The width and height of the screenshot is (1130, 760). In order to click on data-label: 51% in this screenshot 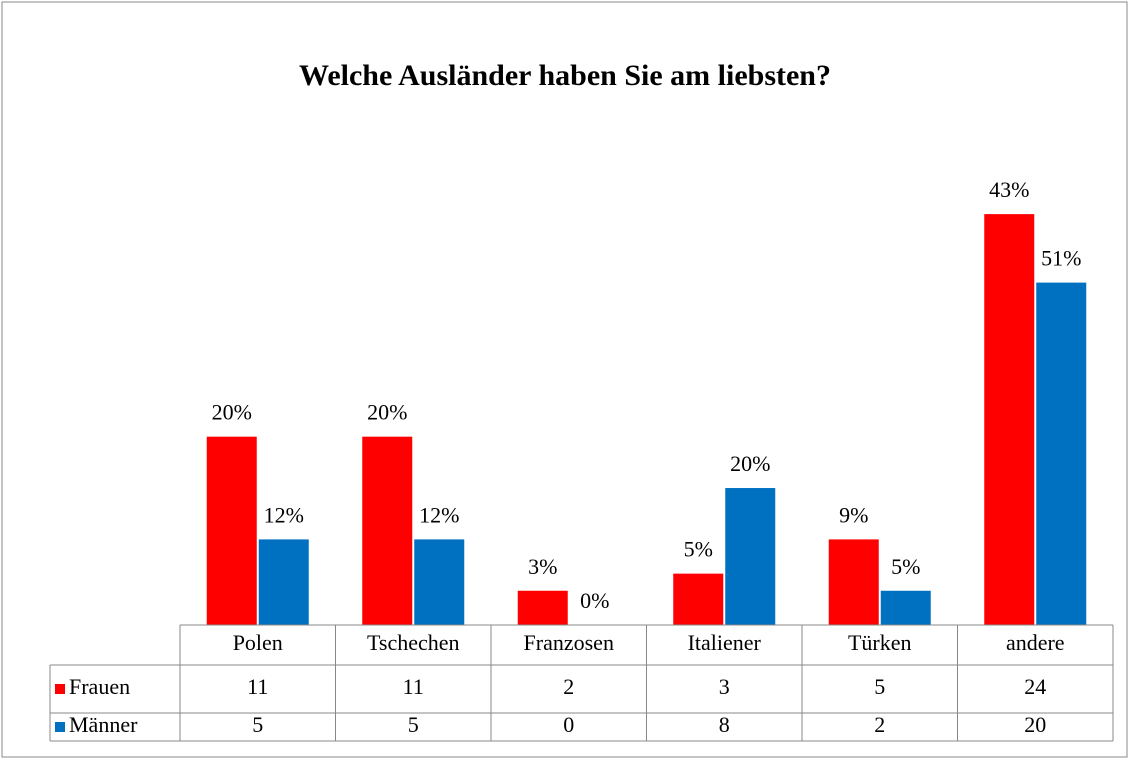, I will do `click(1061, 258)`.